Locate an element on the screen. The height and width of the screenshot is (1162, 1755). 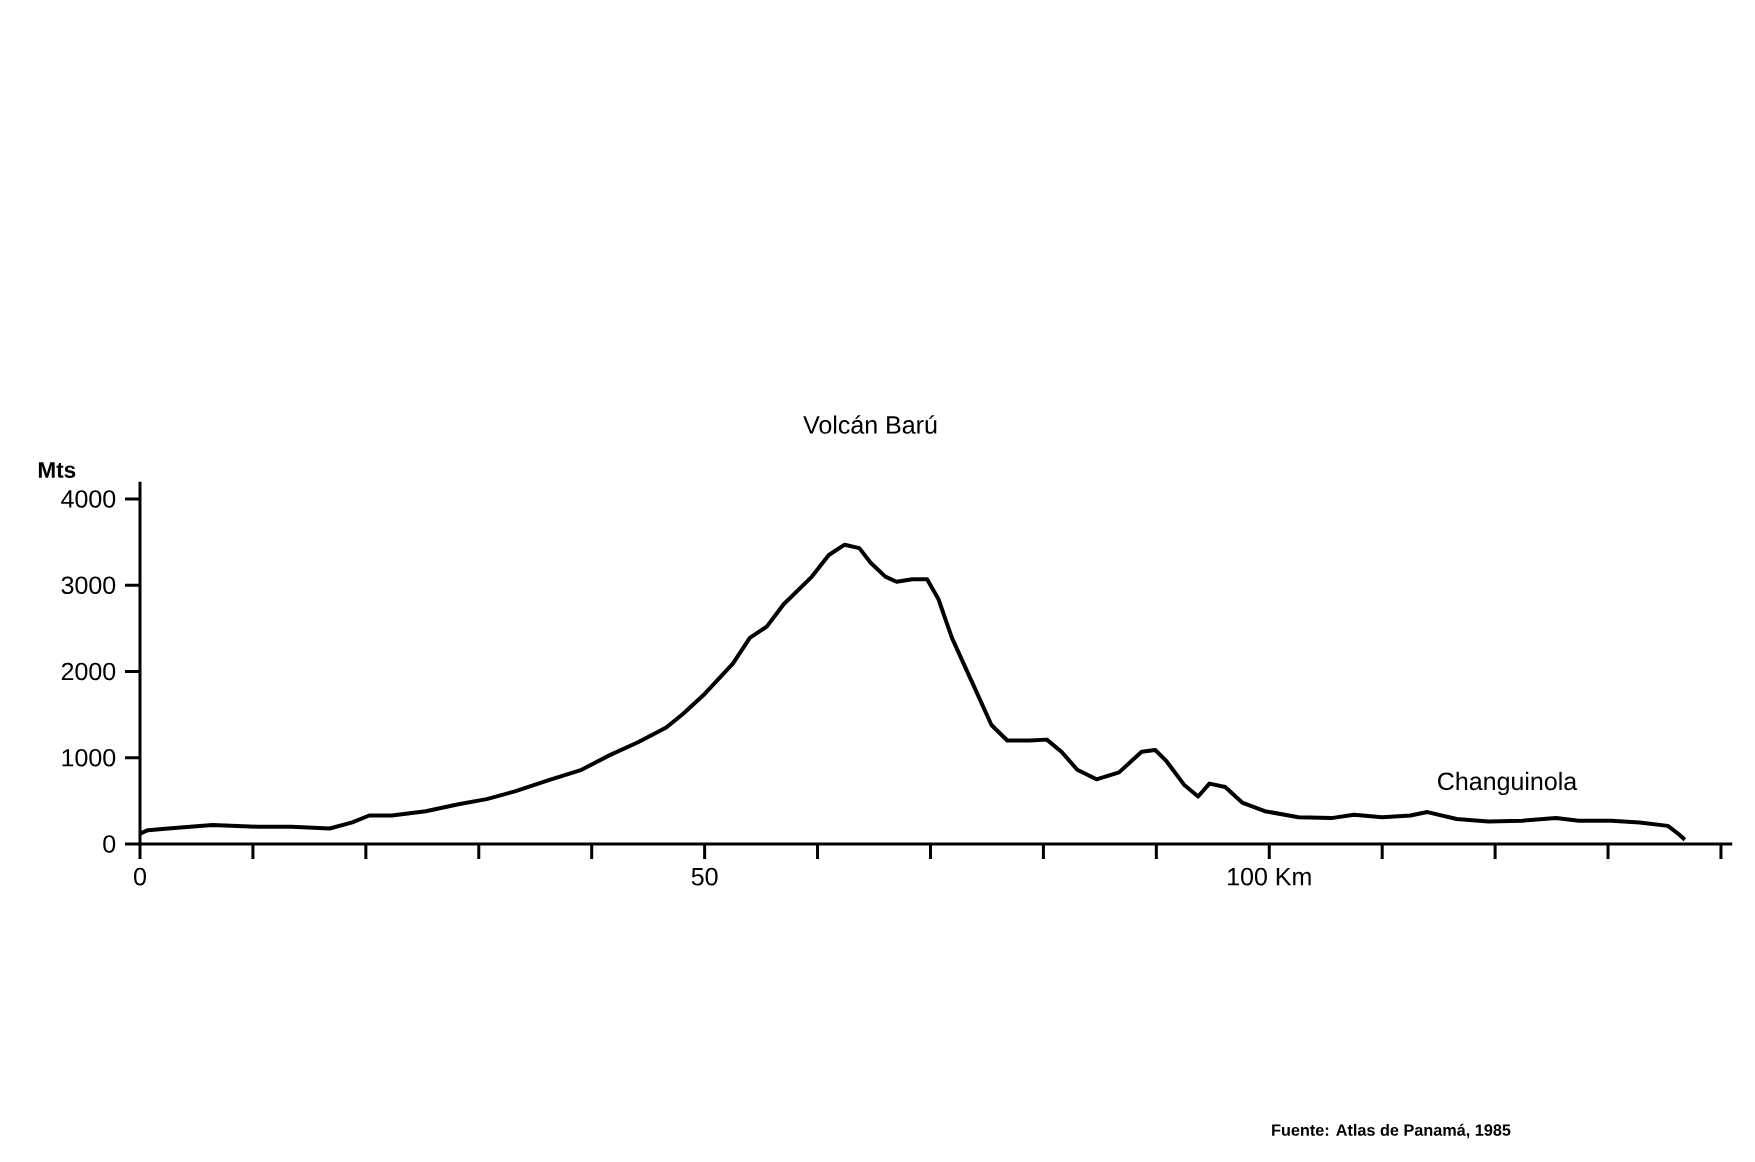
x-tick-label: 100 Km is located at coordinates (1269, 876).